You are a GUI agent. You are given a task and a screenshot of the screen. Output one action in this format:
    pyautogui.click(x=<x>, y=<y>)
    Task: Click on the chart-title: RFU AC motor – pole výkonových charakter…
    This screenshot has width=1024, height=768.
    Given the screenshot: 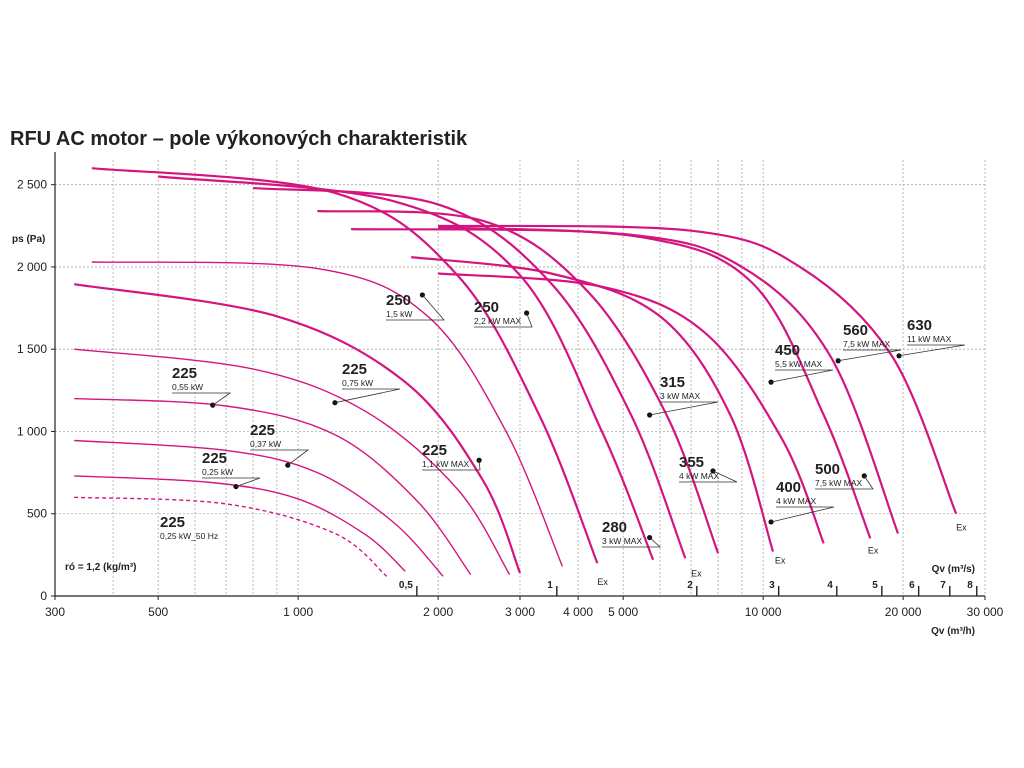 What is the action you would take?
    pyautogui.click(x=239, y=139)
    